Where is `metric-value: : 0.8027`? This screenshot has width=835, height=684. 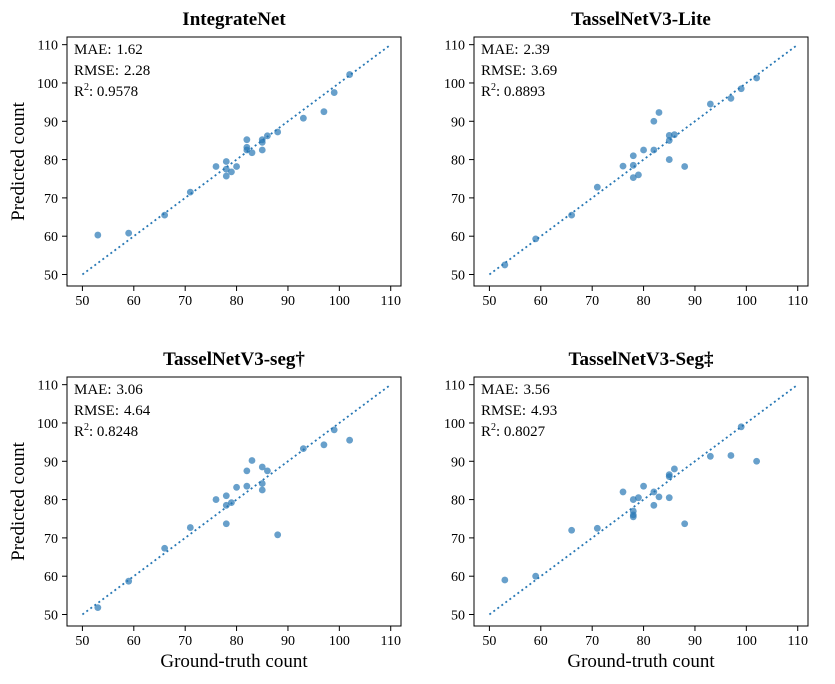 metric-value: : 0.8027 is located at coordinates (521, 432).